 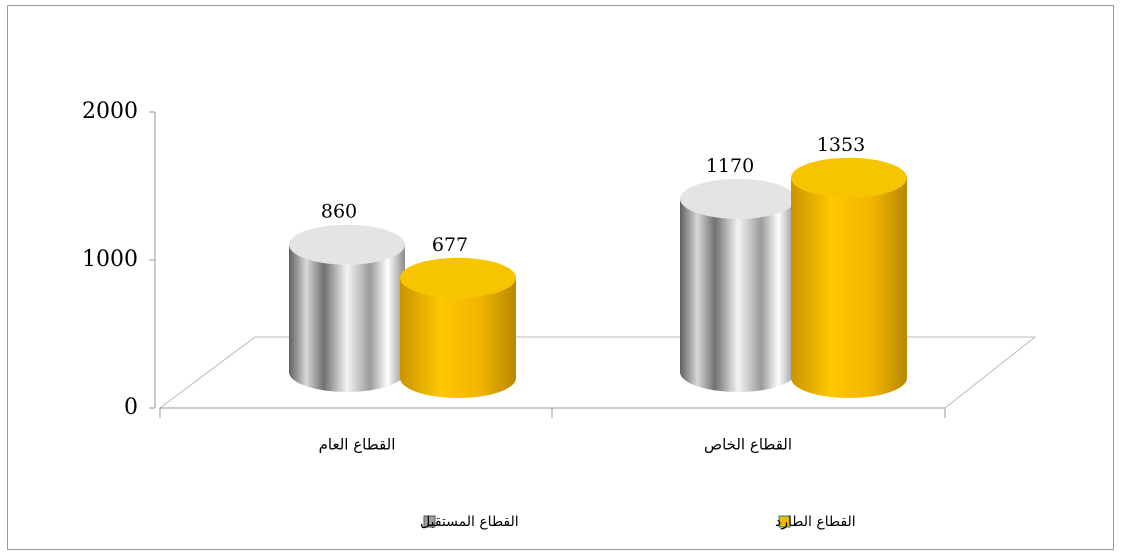 I want to click on y-tick-label: 0, so click(x=131, y=407).